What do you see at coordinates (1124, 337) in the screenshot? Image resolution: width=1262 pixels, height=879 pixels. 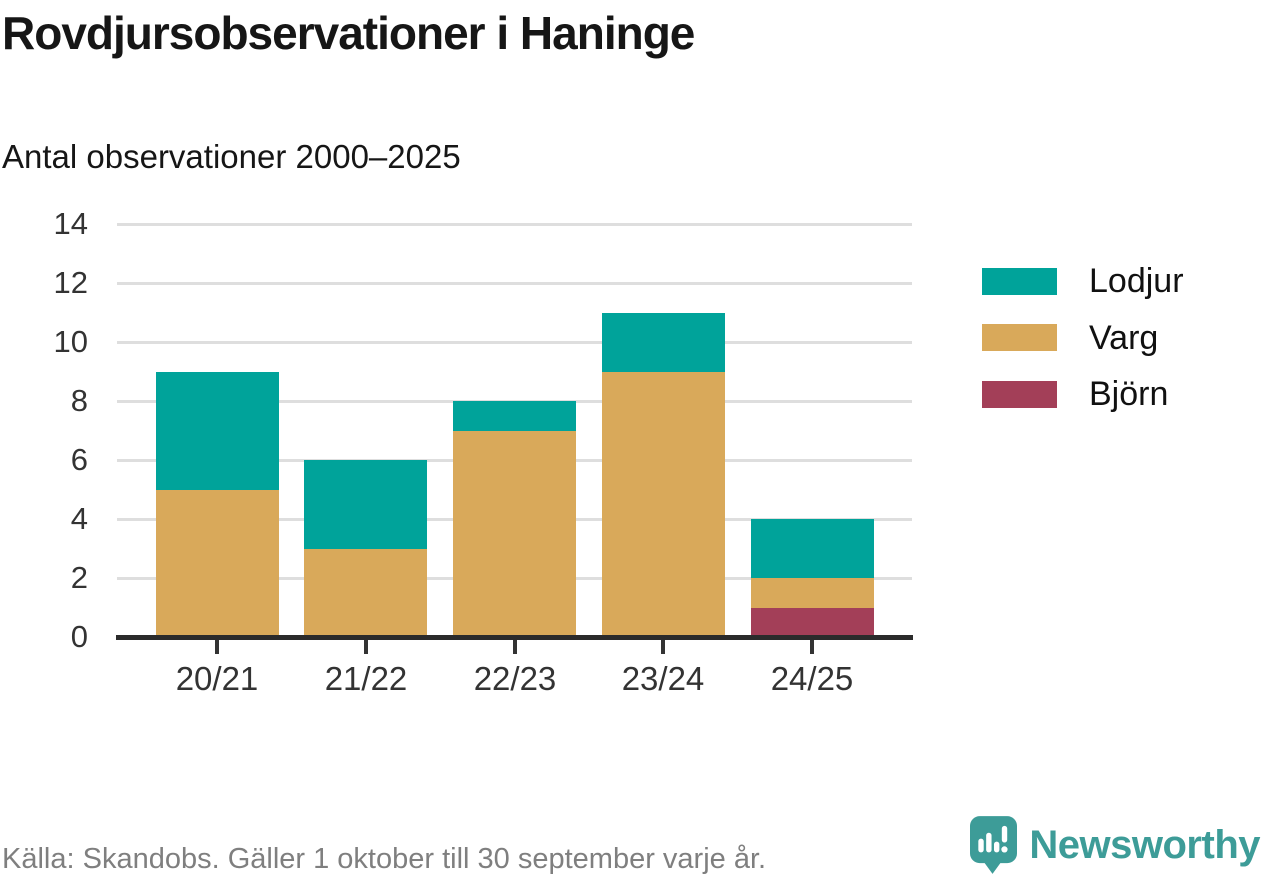 I see `legend-label: Varg` at bounding box center [1124, 337].